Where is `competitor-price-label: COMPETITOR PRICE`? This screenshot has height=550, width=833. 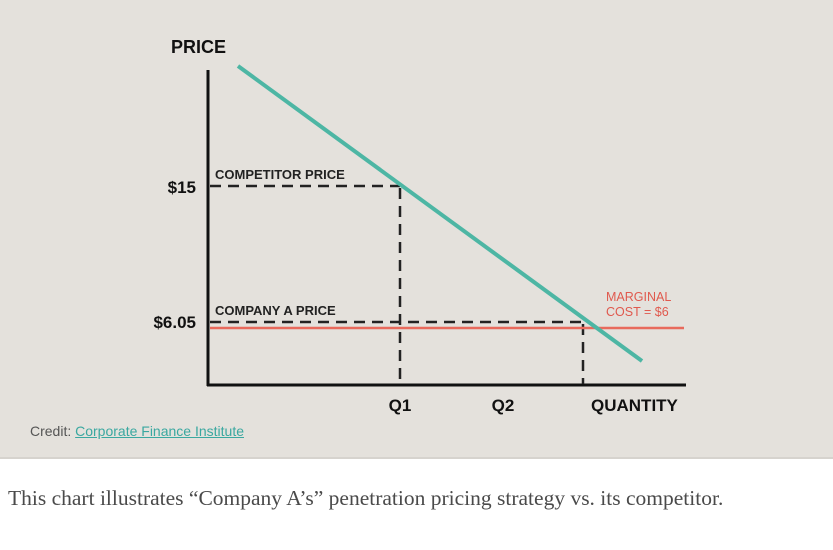
competitor-price-label: COMPETITOR PRICE is located at coordinates (280, 174).